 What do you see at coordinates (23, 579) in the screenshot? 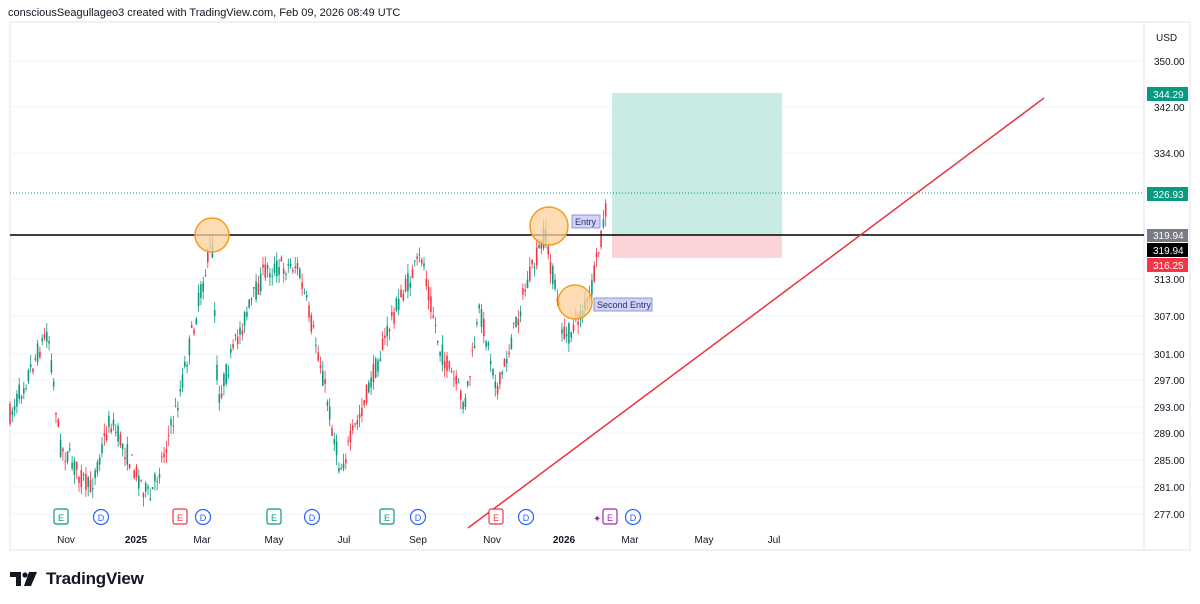
I see `tradingview-logo-icon` at bounding box center [23, 579].